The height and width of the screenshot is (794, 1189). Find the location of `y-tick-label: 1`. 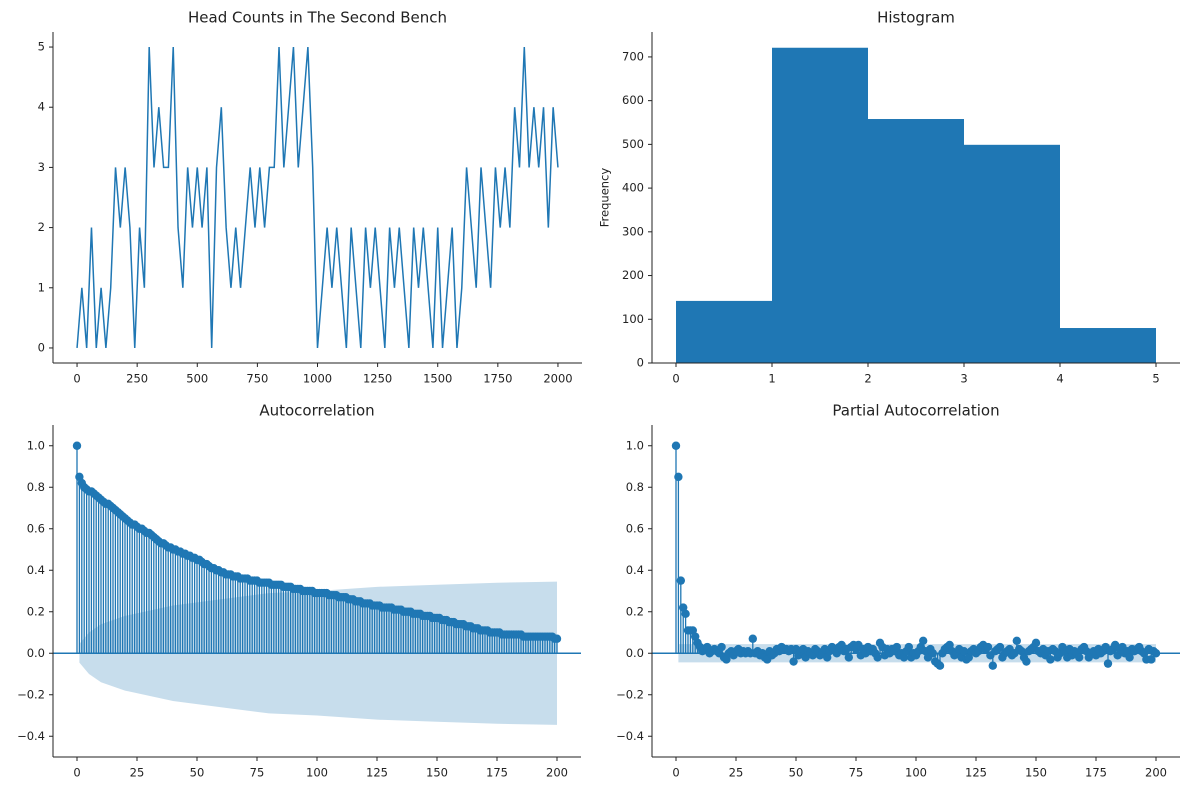

y-tick-label: 1 is located at coordinates (41, 287).